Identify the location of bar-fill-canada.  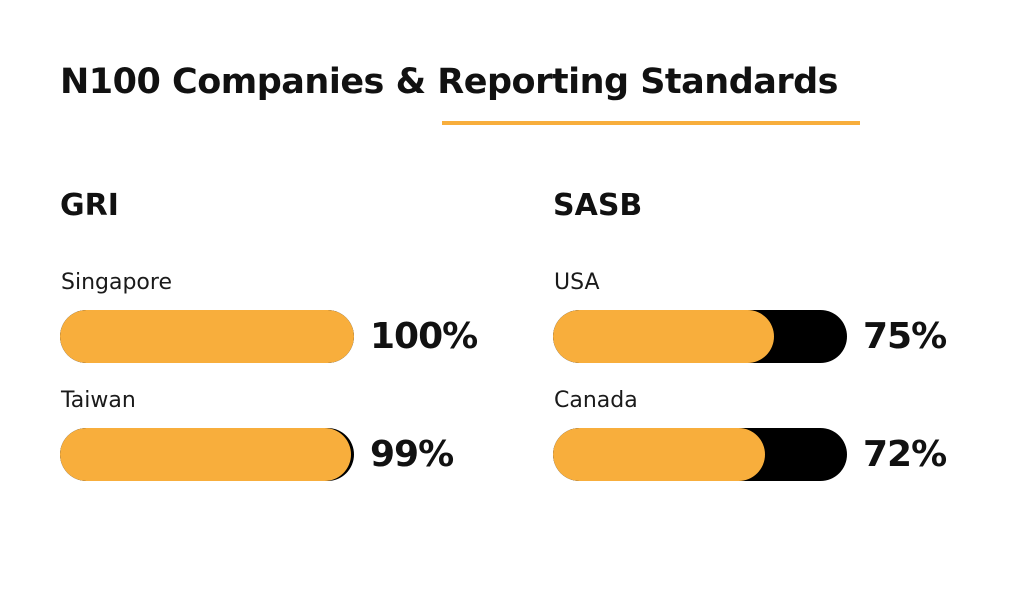
(659, 454).